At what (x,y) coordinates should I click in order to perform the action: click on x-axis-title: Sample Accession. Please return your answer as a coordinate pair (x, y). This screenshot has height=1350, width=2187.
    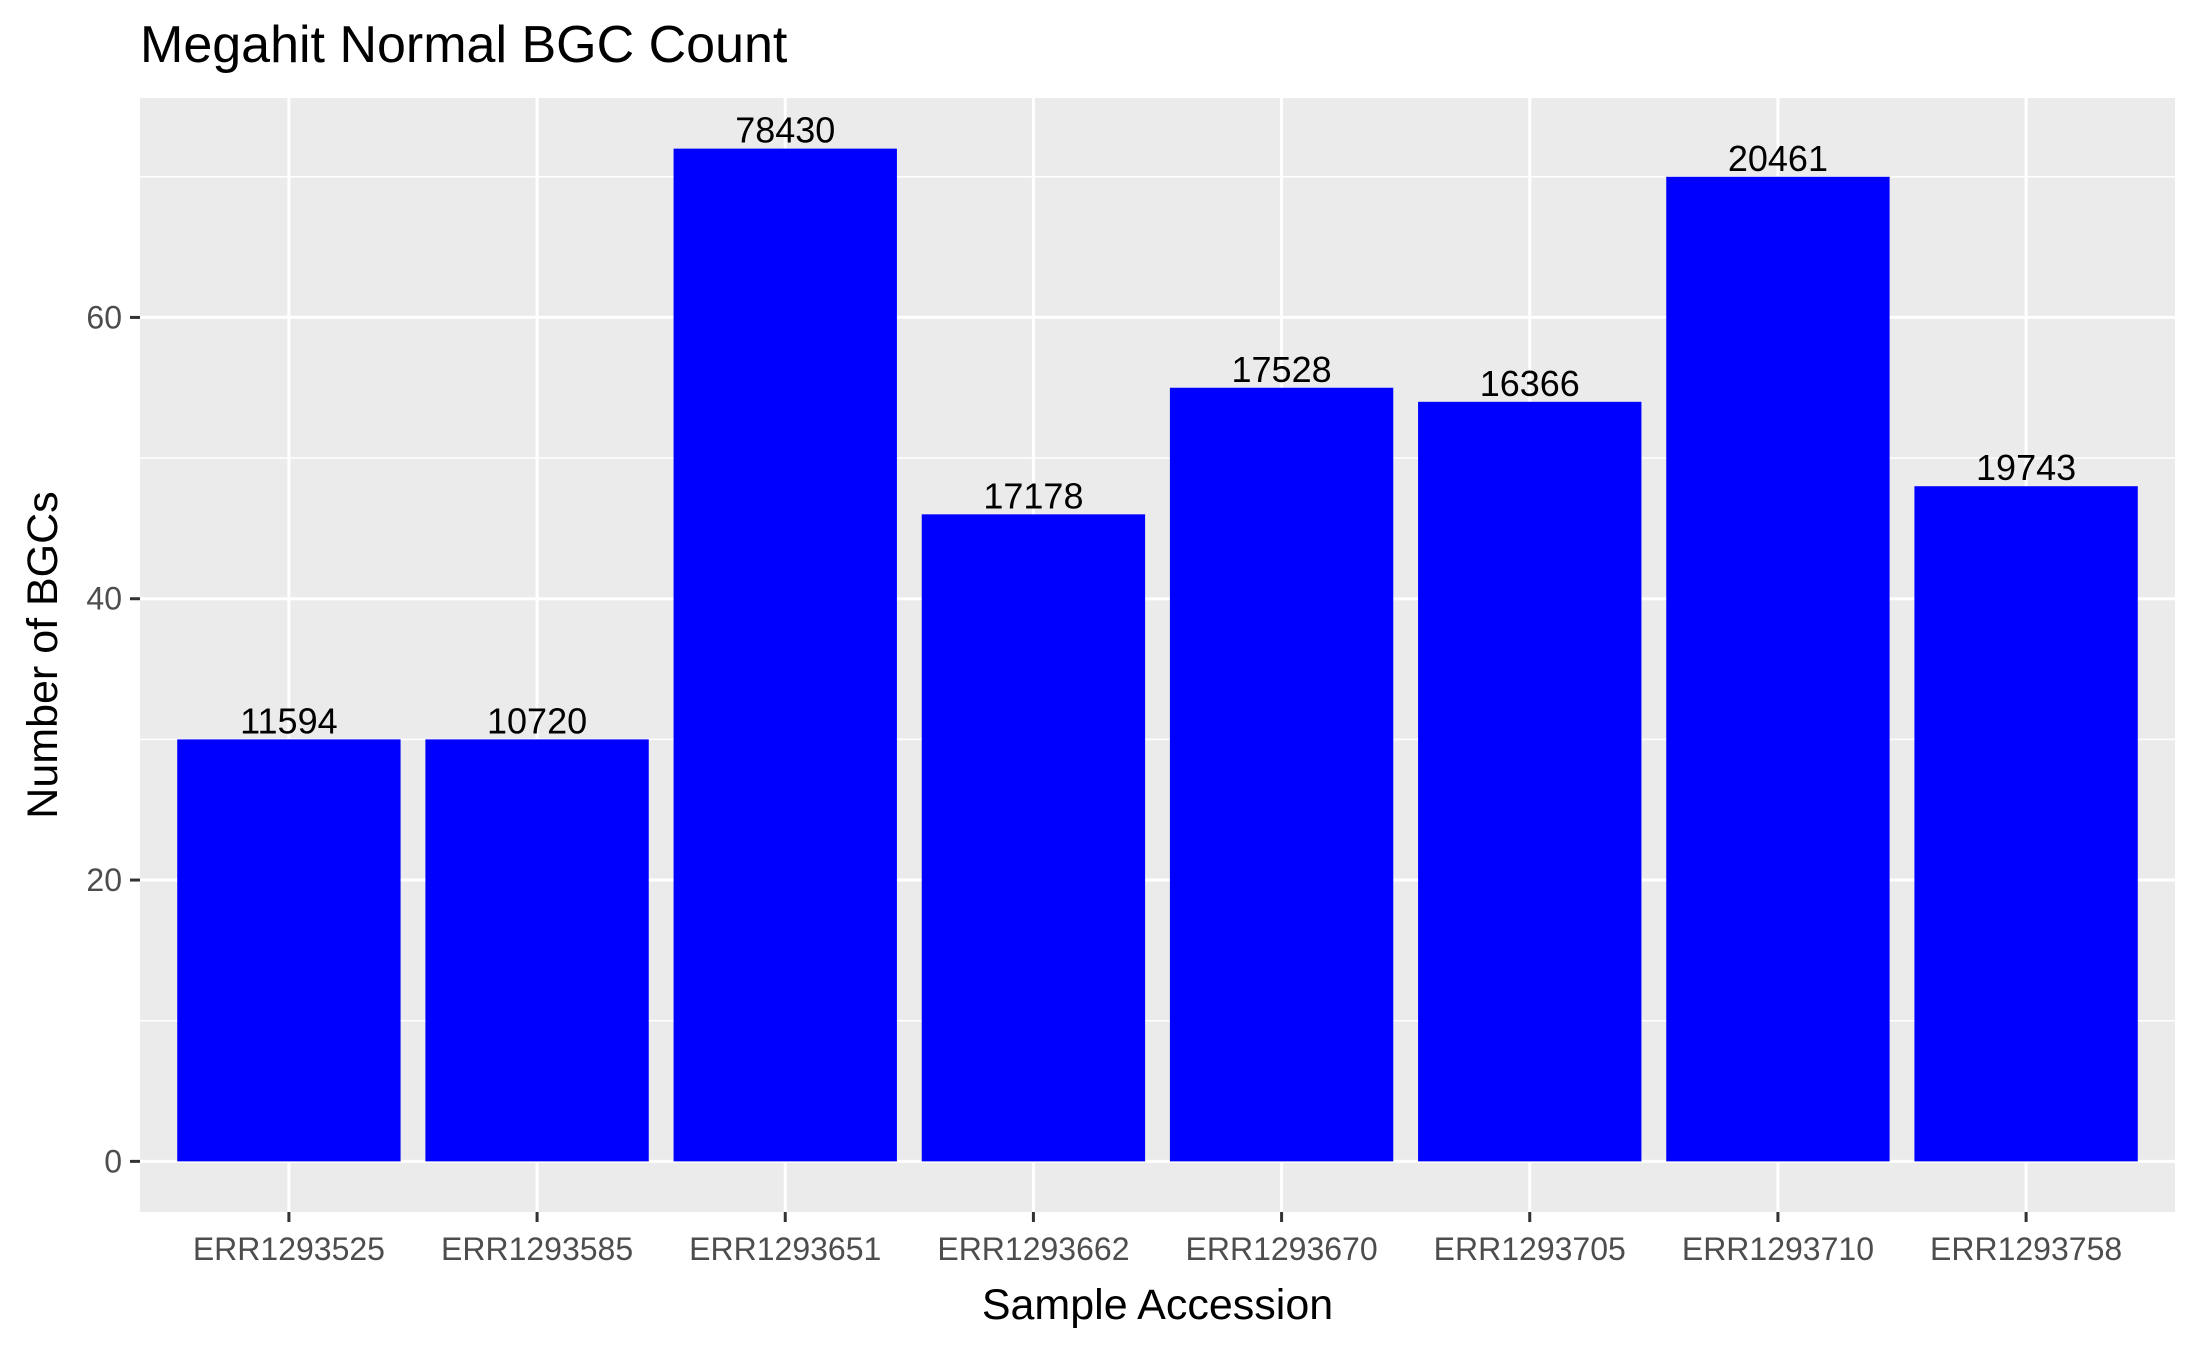
    Looking at the image, I should click on (1157, 1305).